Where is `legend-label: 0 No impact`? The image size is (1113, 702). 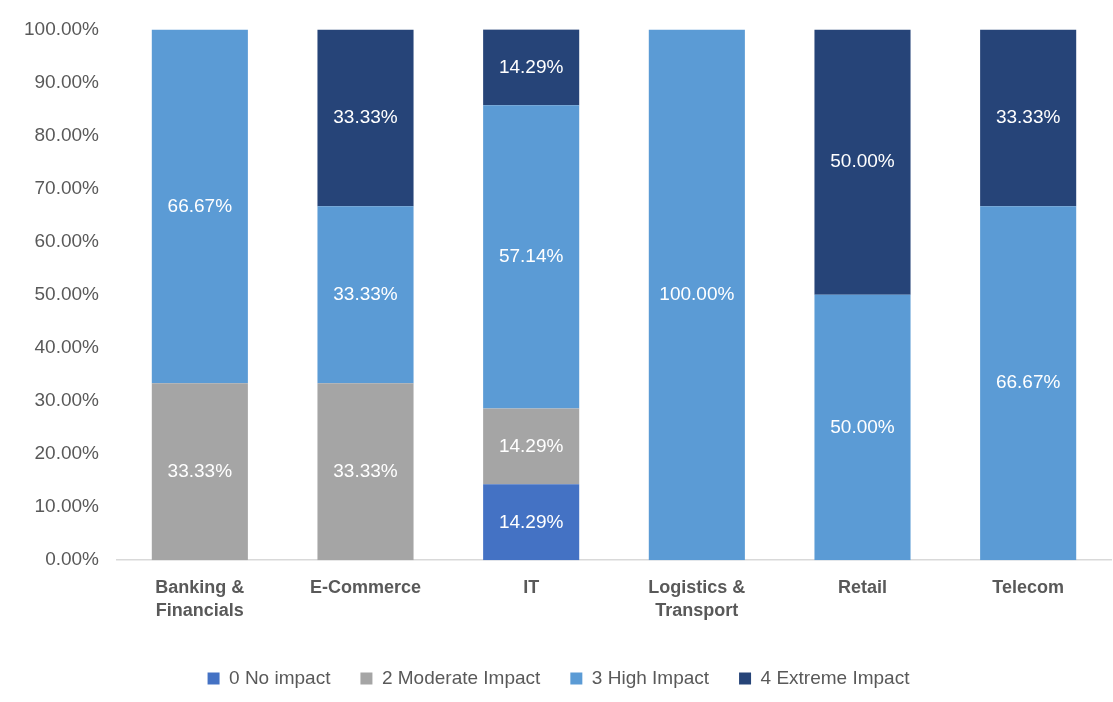
legend-label: 0 No impact is located at coordinates (280, 677).